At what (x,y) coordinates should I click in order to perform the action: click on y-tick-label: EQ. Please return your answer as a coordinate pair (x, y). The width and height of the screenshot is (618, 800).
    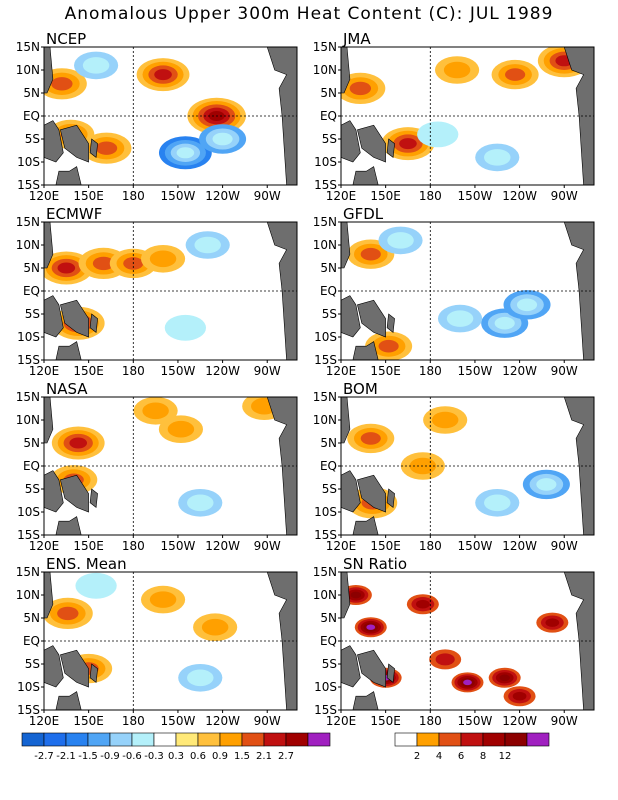
    Looking at the image, I should click on (31, 291).